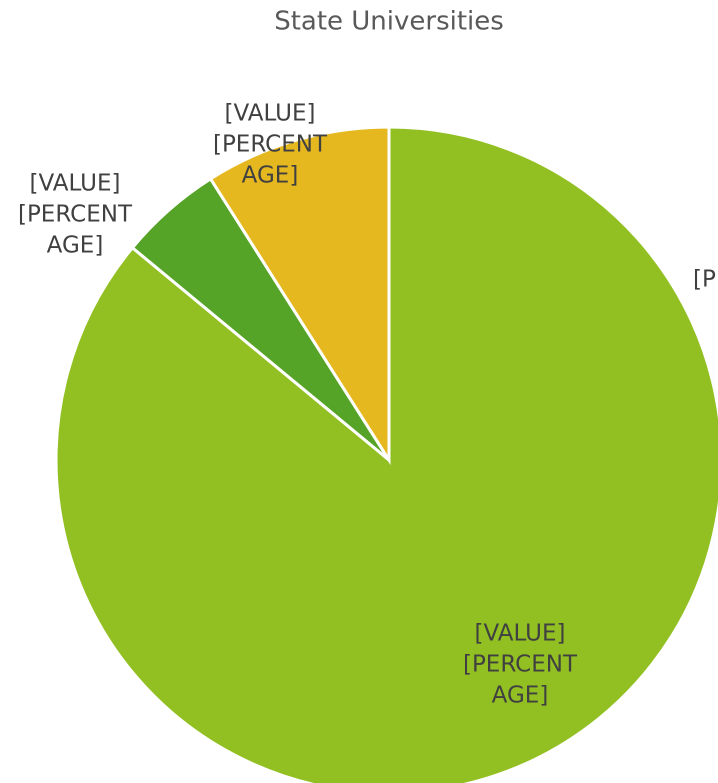 Image resolution: width=718 pixels, height=783 pixels. What do you see at coordinates (389, 22) in the screenshot?
I see `chart-title: State Universities` at bounding box center [389, 22].